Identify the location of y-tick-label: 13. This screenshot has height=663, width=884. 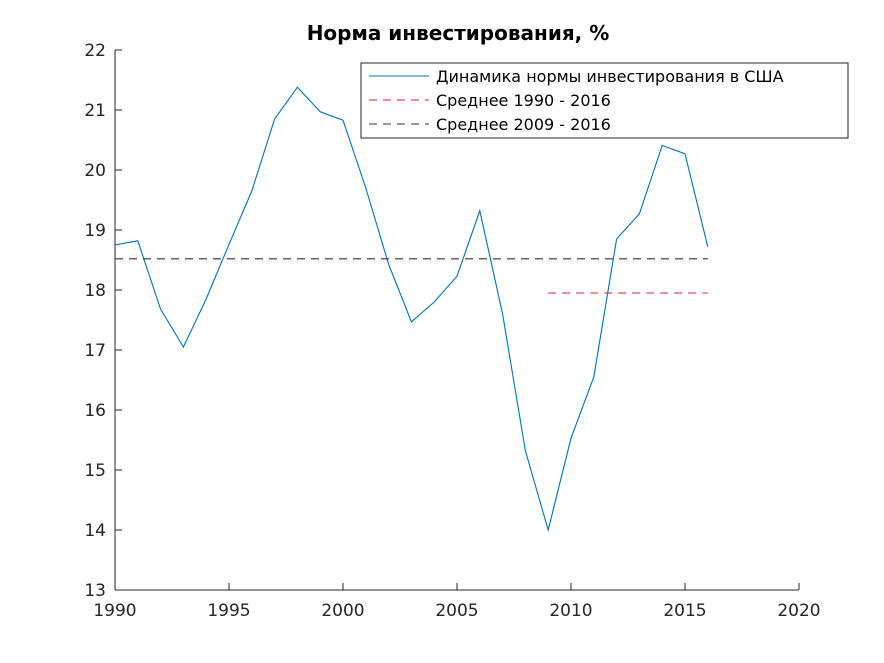
(95, 591).